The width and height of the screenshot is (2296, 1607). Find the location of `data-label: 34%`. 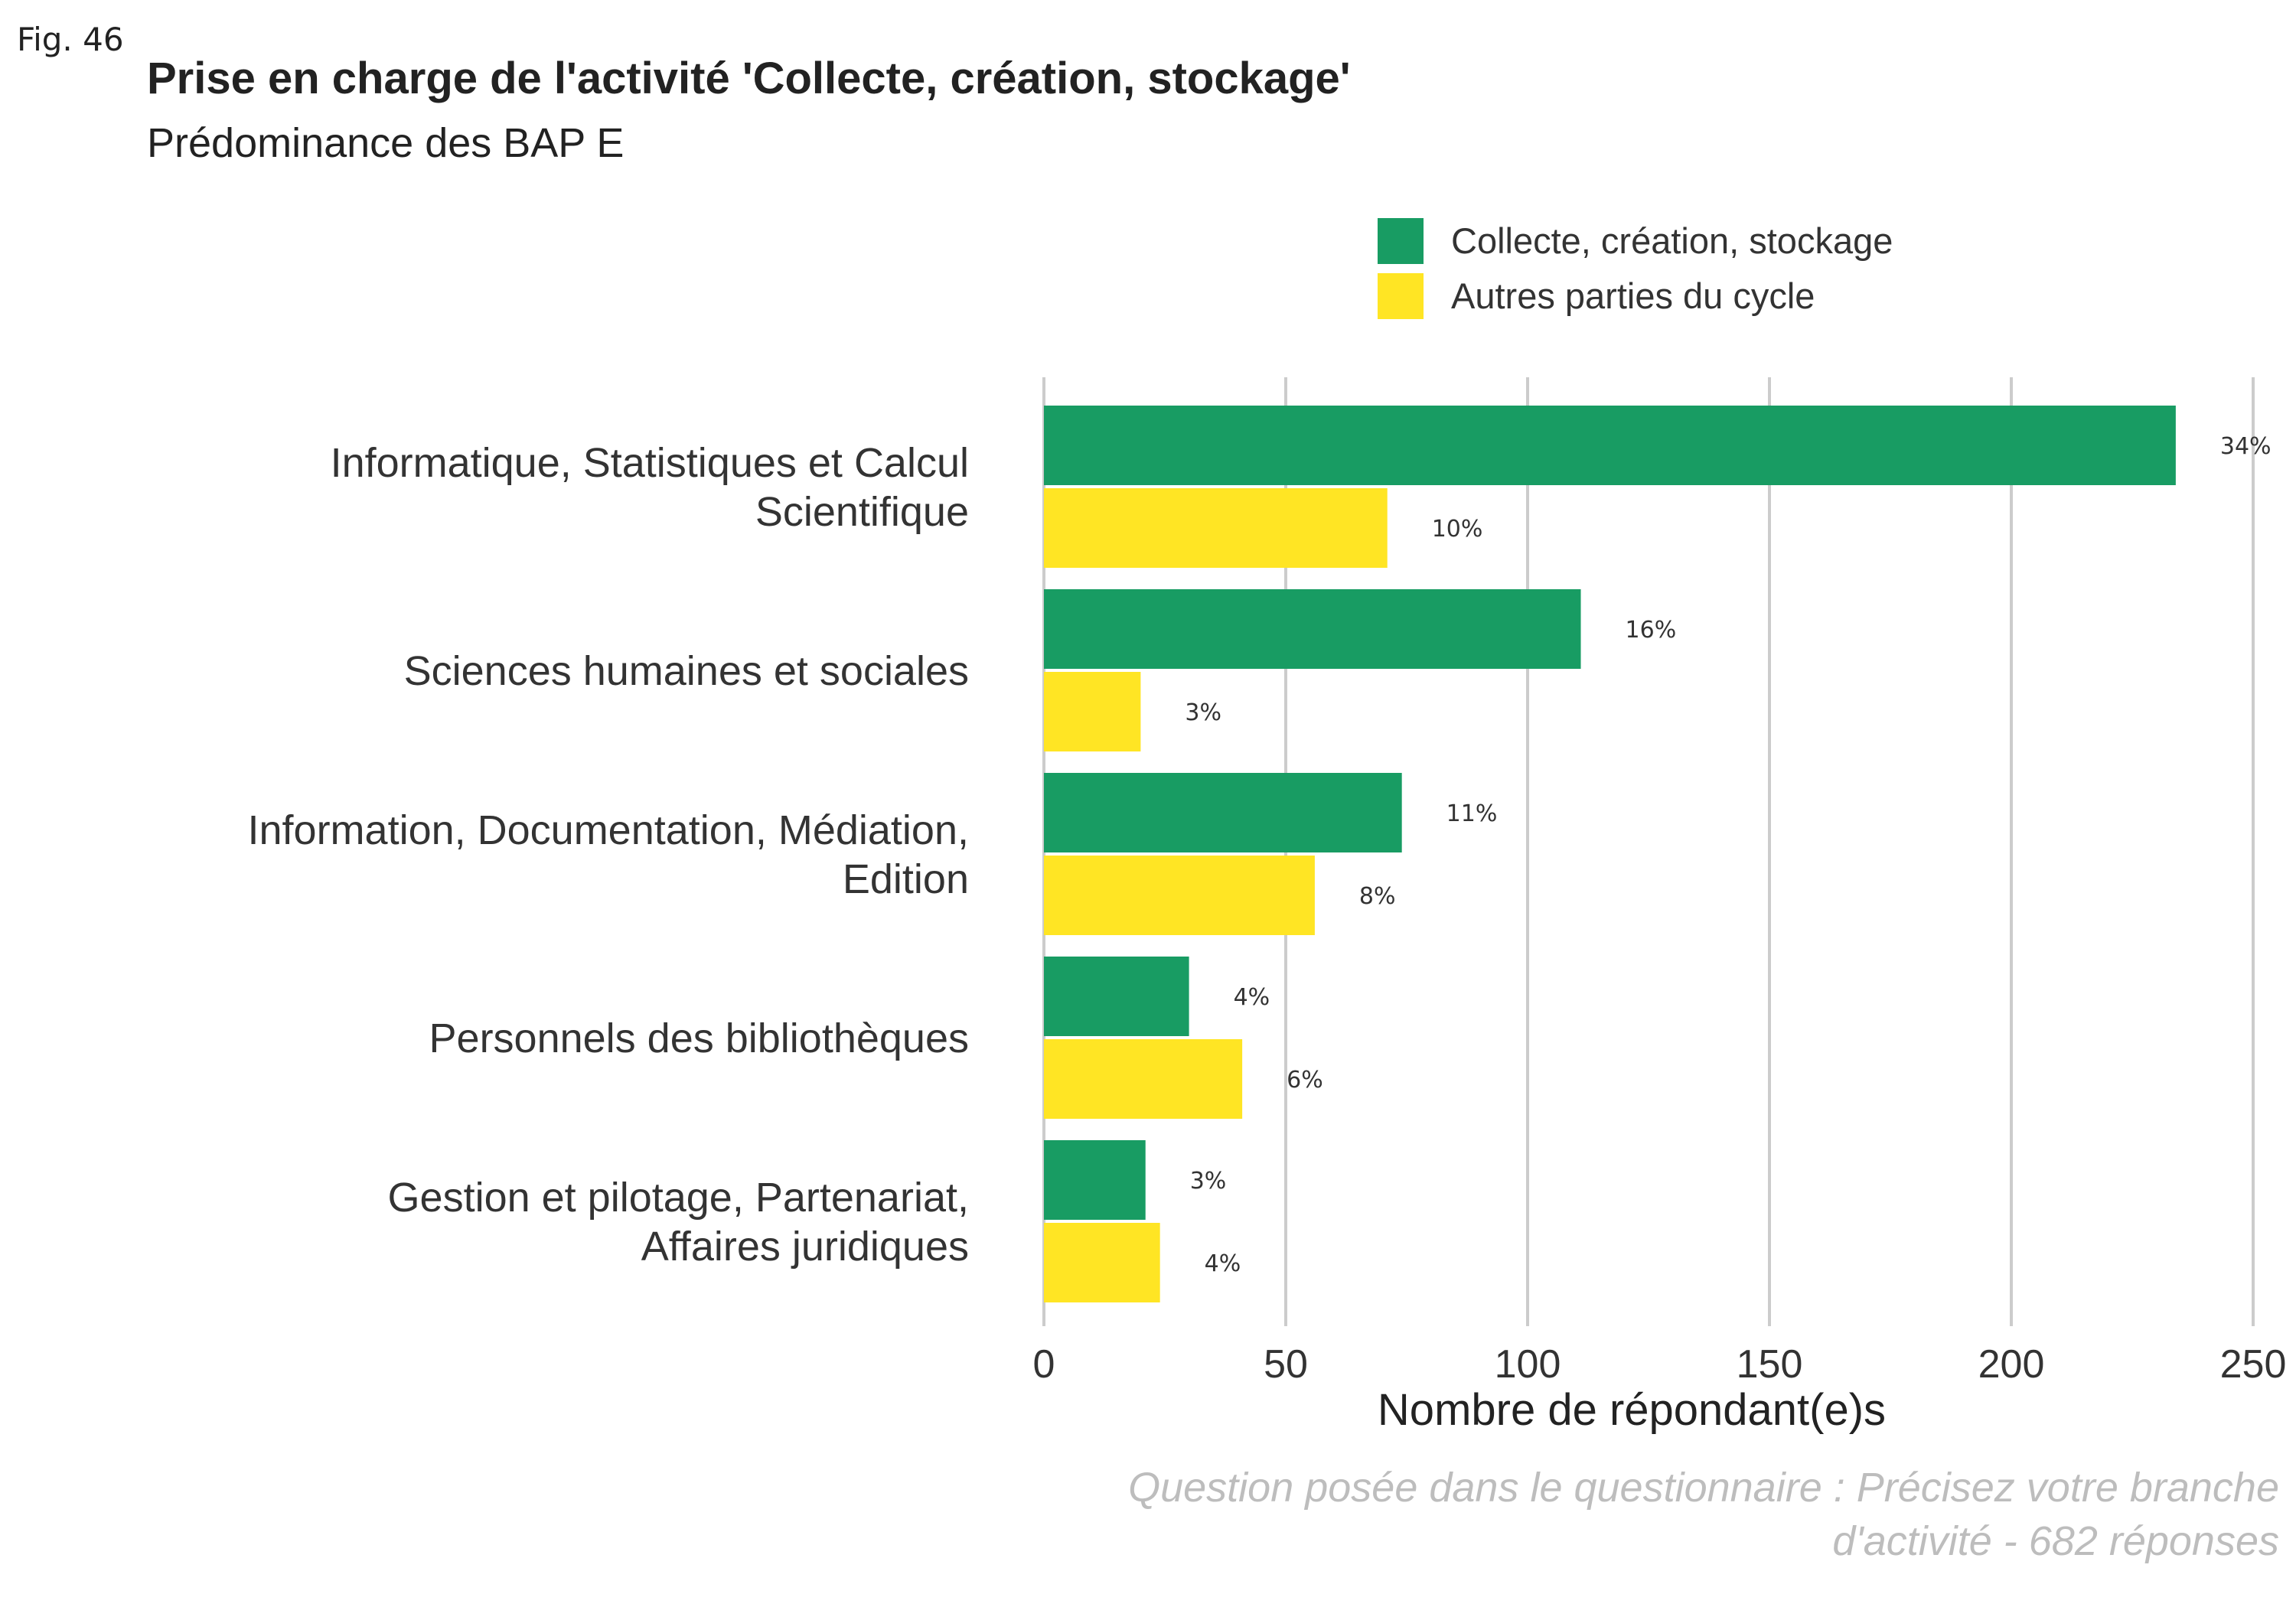

data-label: 34% is located at coordinates (2246, 447).